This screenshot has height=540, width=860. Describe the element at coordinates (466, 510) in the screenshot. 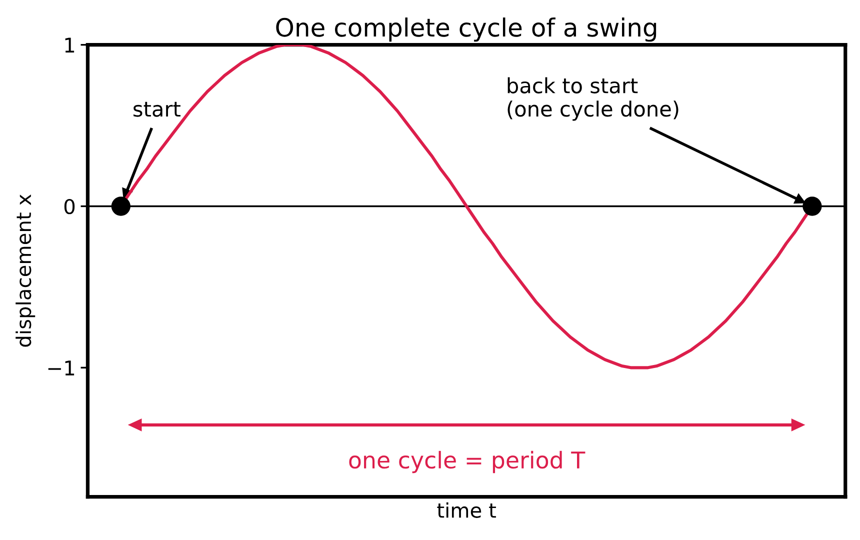

I see `x-axis-title: time t` at that location.